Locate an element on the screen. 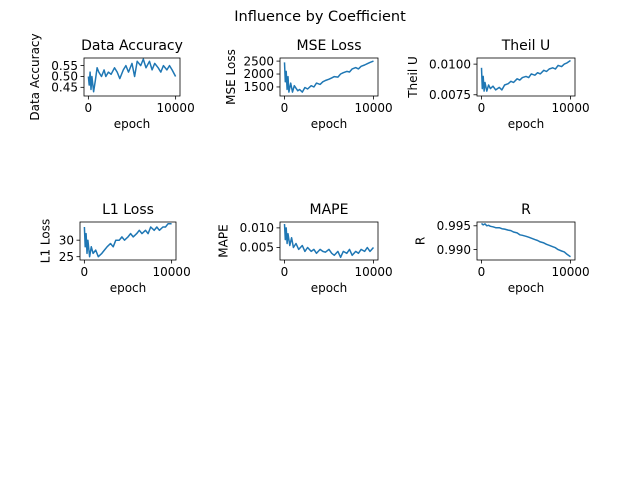 The height and width of the screenshot is (480, 640). subplot-title: MSE Loss is located at coordinates (329, 46).